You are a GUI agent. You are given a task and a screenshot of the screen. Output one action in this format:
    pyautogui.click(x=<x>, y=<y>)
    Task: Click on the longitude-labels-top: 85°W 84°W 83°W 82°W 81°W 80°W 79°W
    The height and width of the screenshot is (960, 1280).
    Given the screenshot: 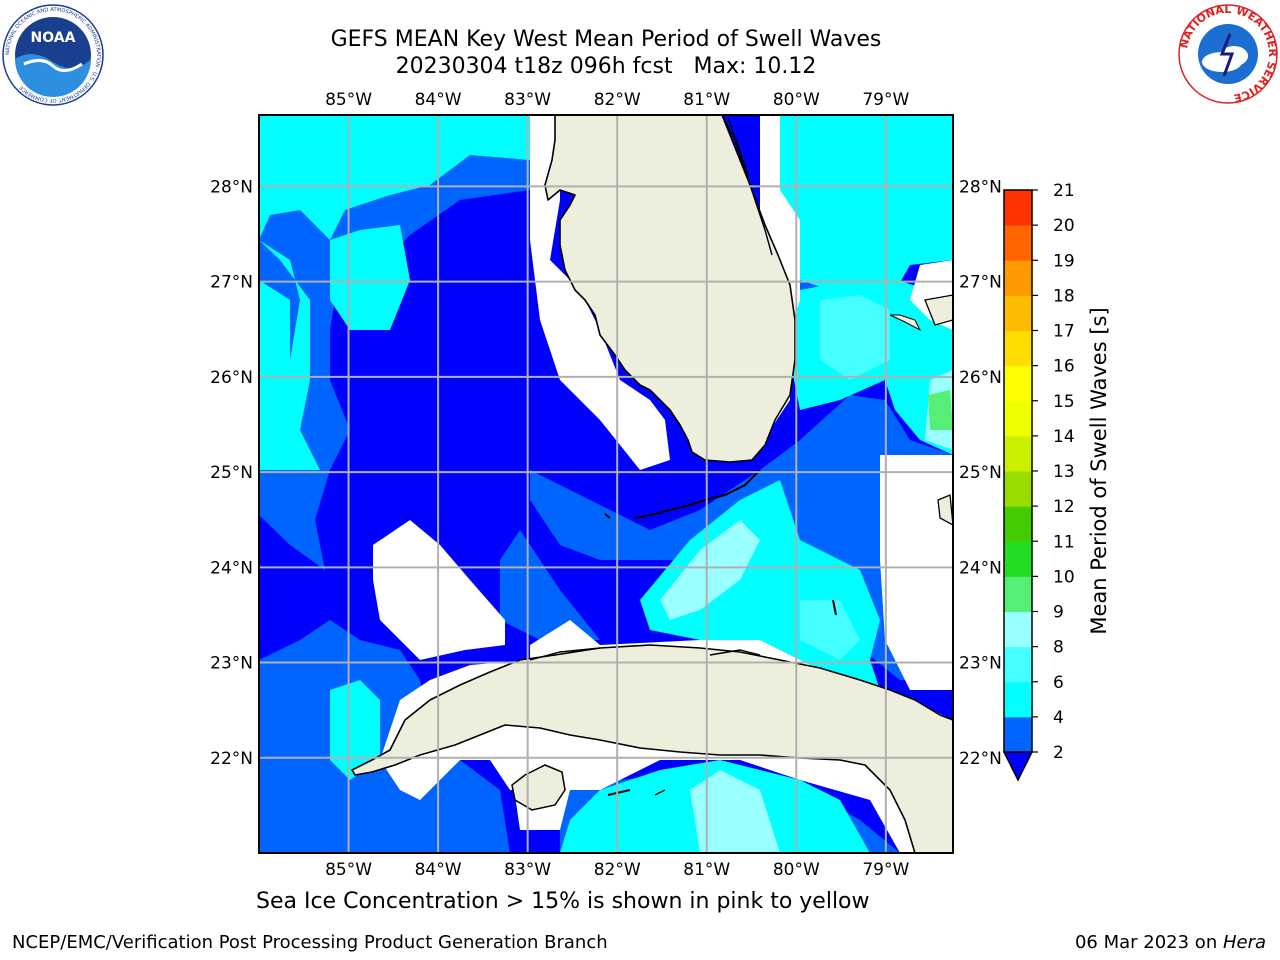 What is the action you would take?
    pyautogui.click(x=617, y=100)
    